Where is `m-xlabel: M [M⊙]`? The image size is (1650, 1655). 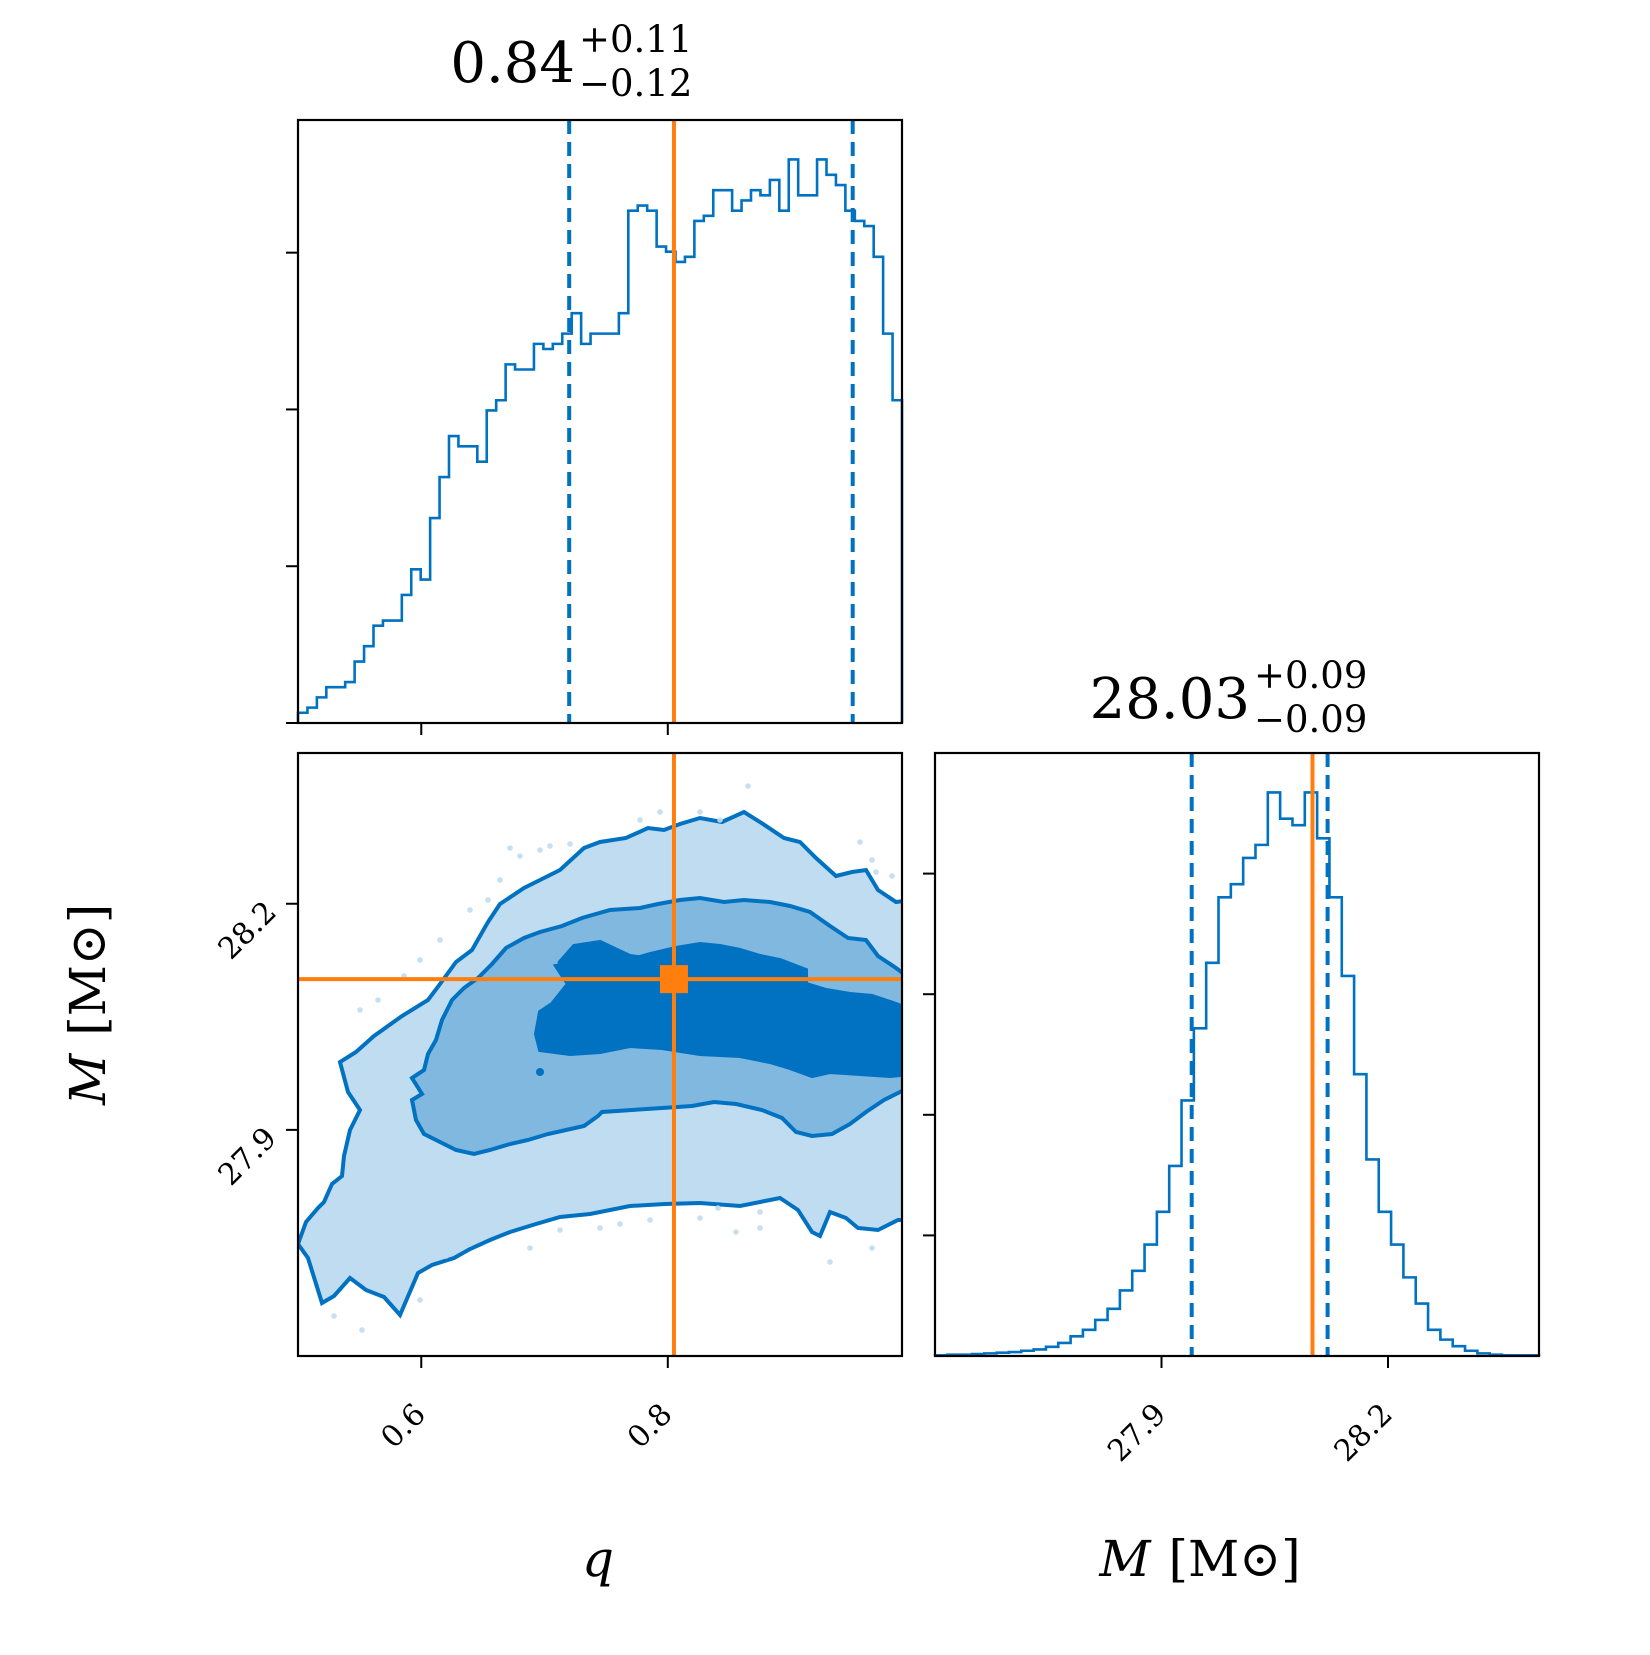 m-xlabel: M [M⊙] is located at coordinates (1199, 1559).